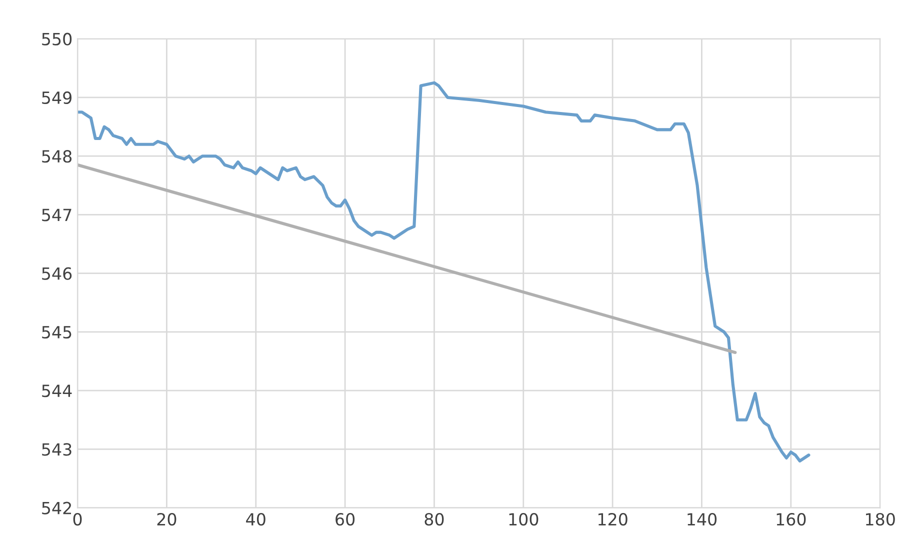 This screenshot has width=912, height=555. Describe the element at coordinates (880, 519) in the screenshot. I see `x-tick-label: 180` at that location.